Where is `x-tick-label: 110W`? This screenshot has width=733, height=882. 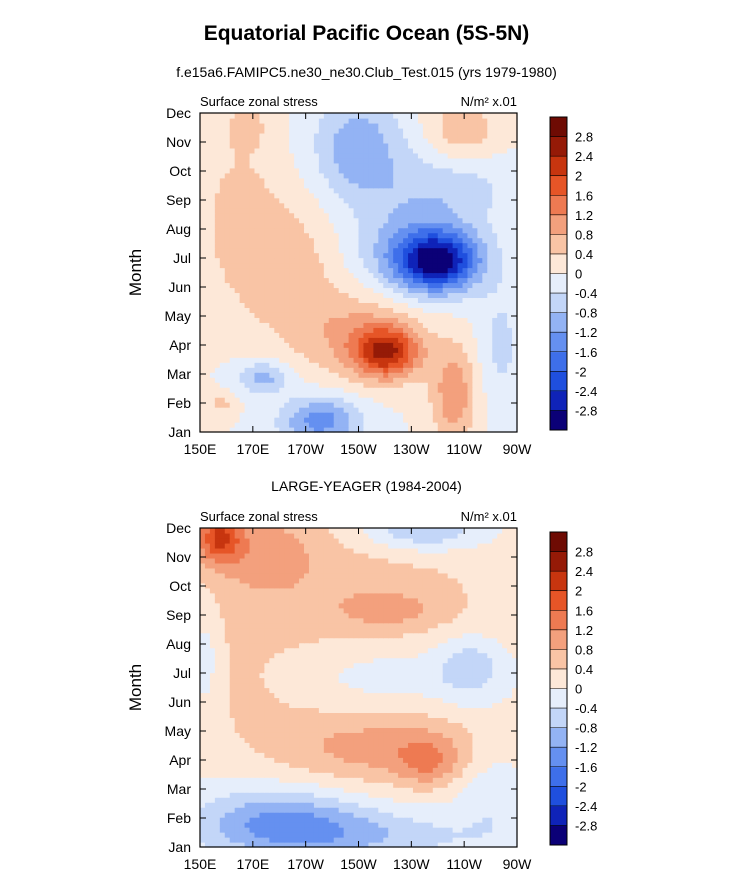 x-tick-label: 110W is located at coordinates (464, 449).